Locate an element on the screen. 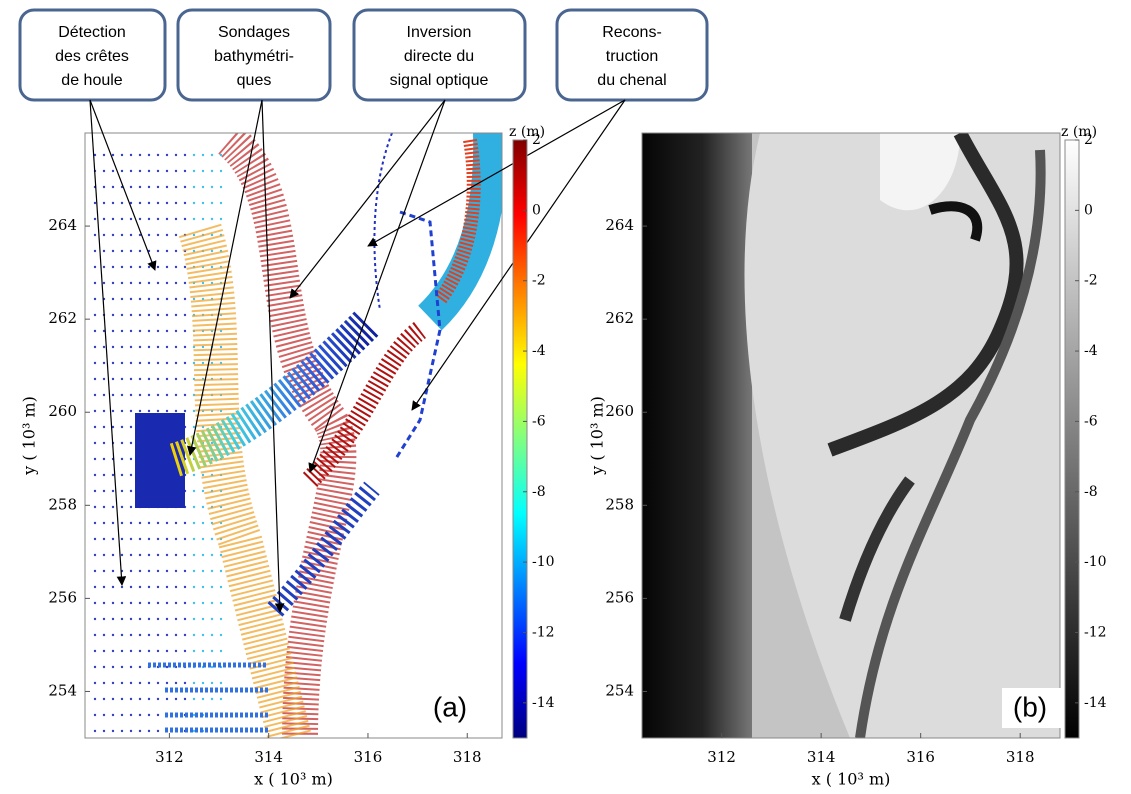 The image size is (1131, 794). callout-text: directe du is located at coordinates (439, 56).